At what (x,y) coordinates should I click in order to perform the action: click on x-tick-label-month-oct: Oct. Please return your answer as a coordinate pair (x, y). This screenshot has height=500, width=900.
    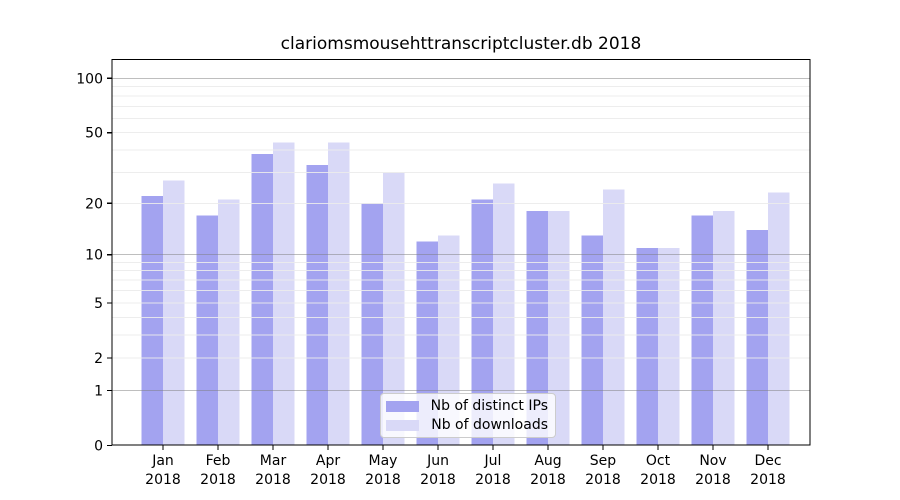
    Looking at the image, I should click on (658, 461).